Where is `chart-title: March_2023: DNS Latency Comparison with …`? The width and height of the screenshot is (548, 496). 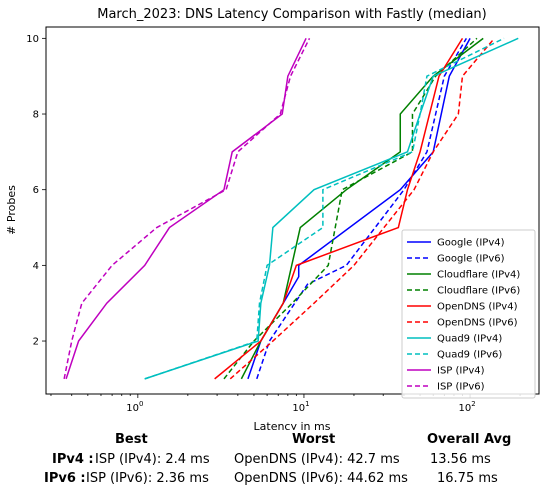
chart-title: March_2023: DNS Latency Comparison with … is located at coordinates (291, 14).